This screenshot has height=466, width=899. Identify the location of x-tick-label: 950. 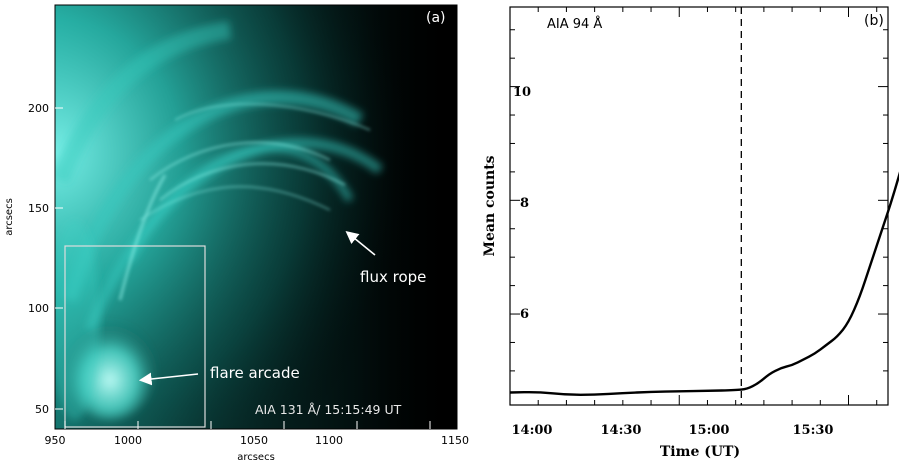
(55, 440).